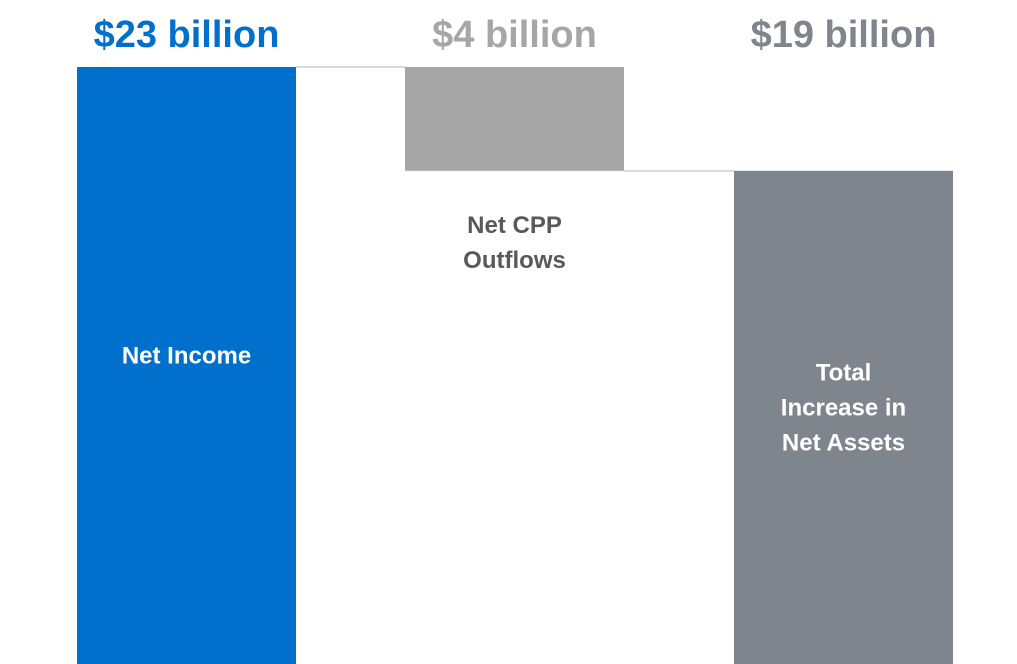  I want to click on value-label-net-cpp-outflows: $4 billion, so click(514, 35).